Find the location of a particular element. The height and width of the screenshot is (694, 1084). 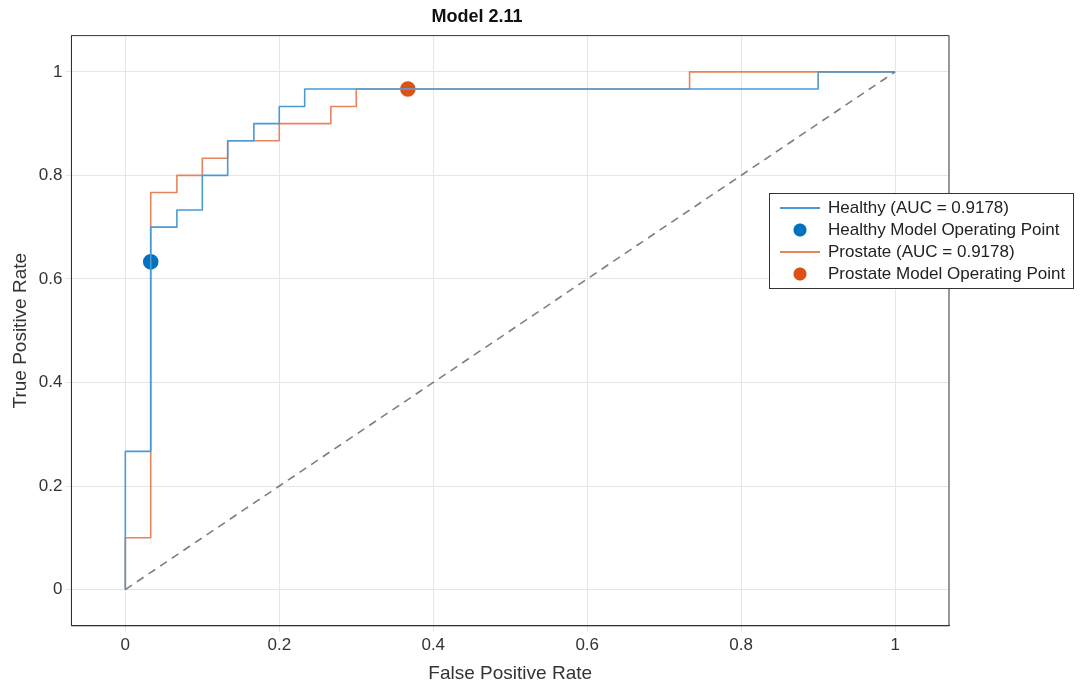

y-tick-label: 1 is located at coordinates (57, 71).